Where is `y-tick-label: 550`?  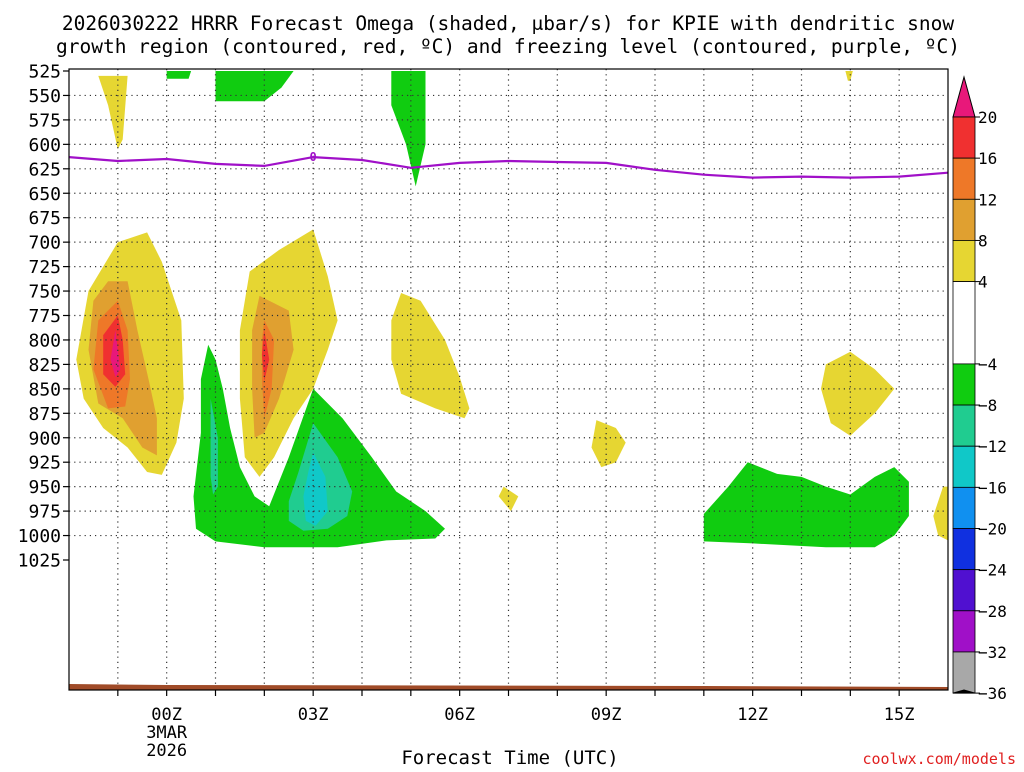
y-tick-label: 550 is located at coordinates (44, 96).